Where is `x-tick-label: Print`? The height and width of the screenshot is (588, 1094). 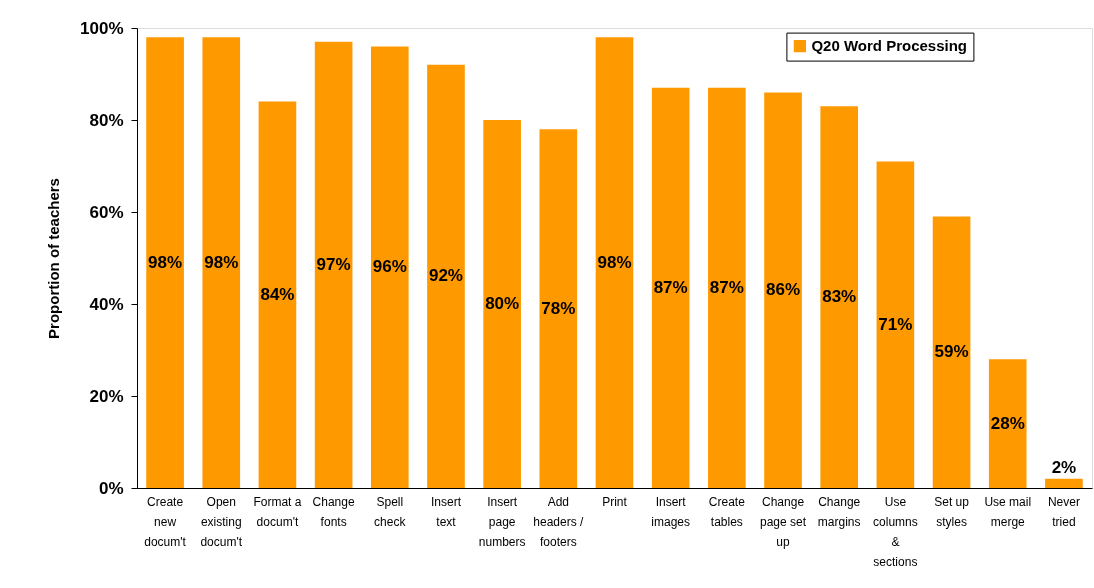
x-tick-label: Print is located at coordinates (615, 501).